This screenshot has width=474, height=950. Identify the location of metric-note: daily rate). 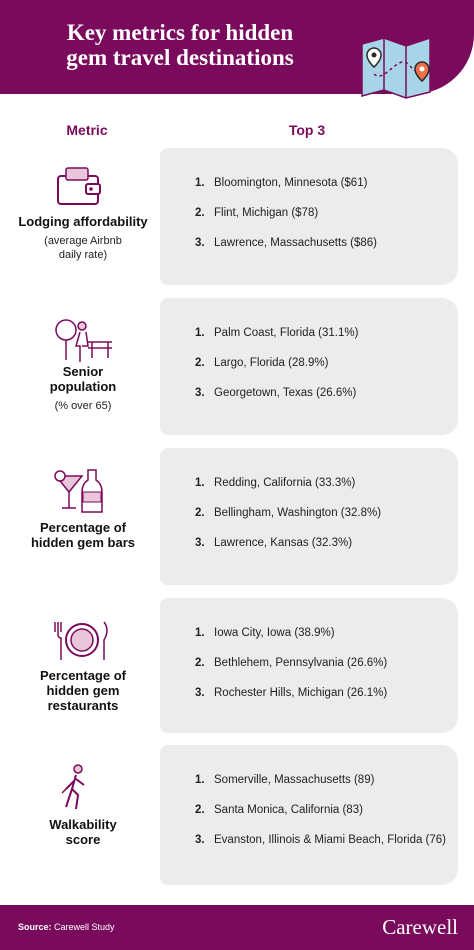
(83, 255).